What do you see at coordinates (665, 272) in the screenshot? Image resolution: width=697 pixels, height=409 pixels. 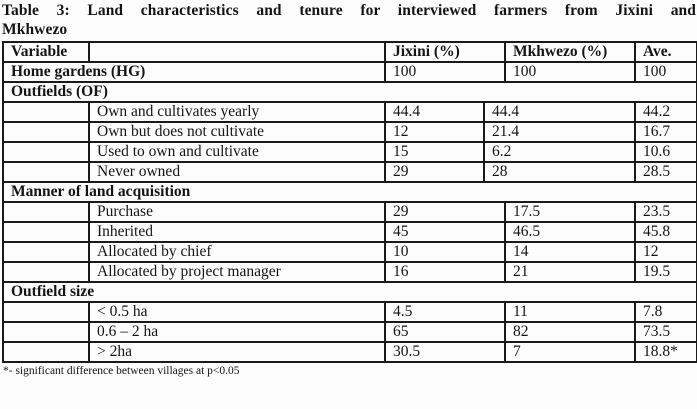 I see `cell-ave: 19.5` at bounding box center [665, 272].